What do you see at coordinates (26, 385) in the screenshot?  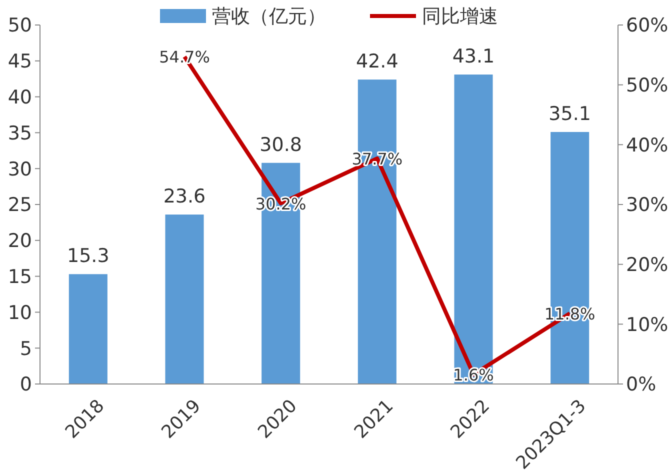 I see `y-tick-label: 0` at bounding box center [26, 385].